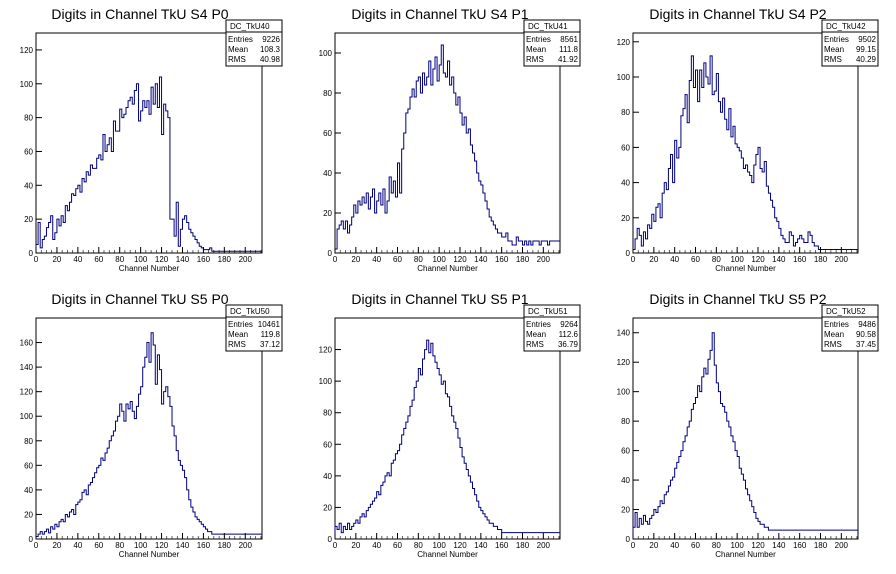  I want to click on x-tick-label: 180, so click(225, 545).